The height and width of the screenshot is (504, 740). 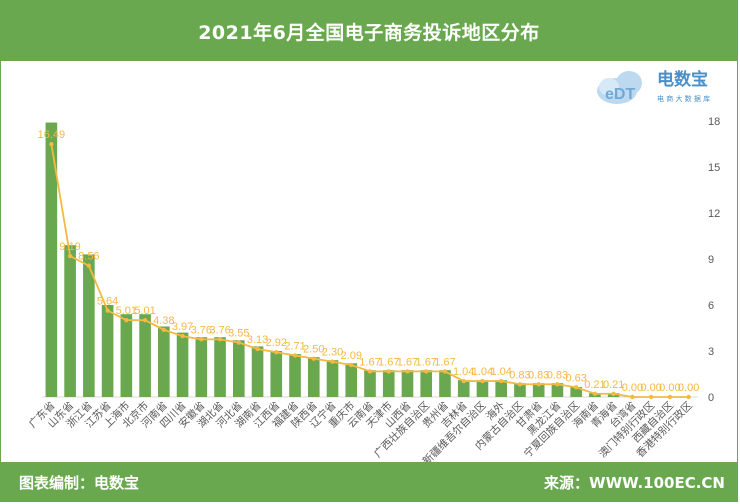 What do you see at coordinates (351, 356) in the screenshot?
I see `data-label: 2.09` at bounding box center [351, 356].